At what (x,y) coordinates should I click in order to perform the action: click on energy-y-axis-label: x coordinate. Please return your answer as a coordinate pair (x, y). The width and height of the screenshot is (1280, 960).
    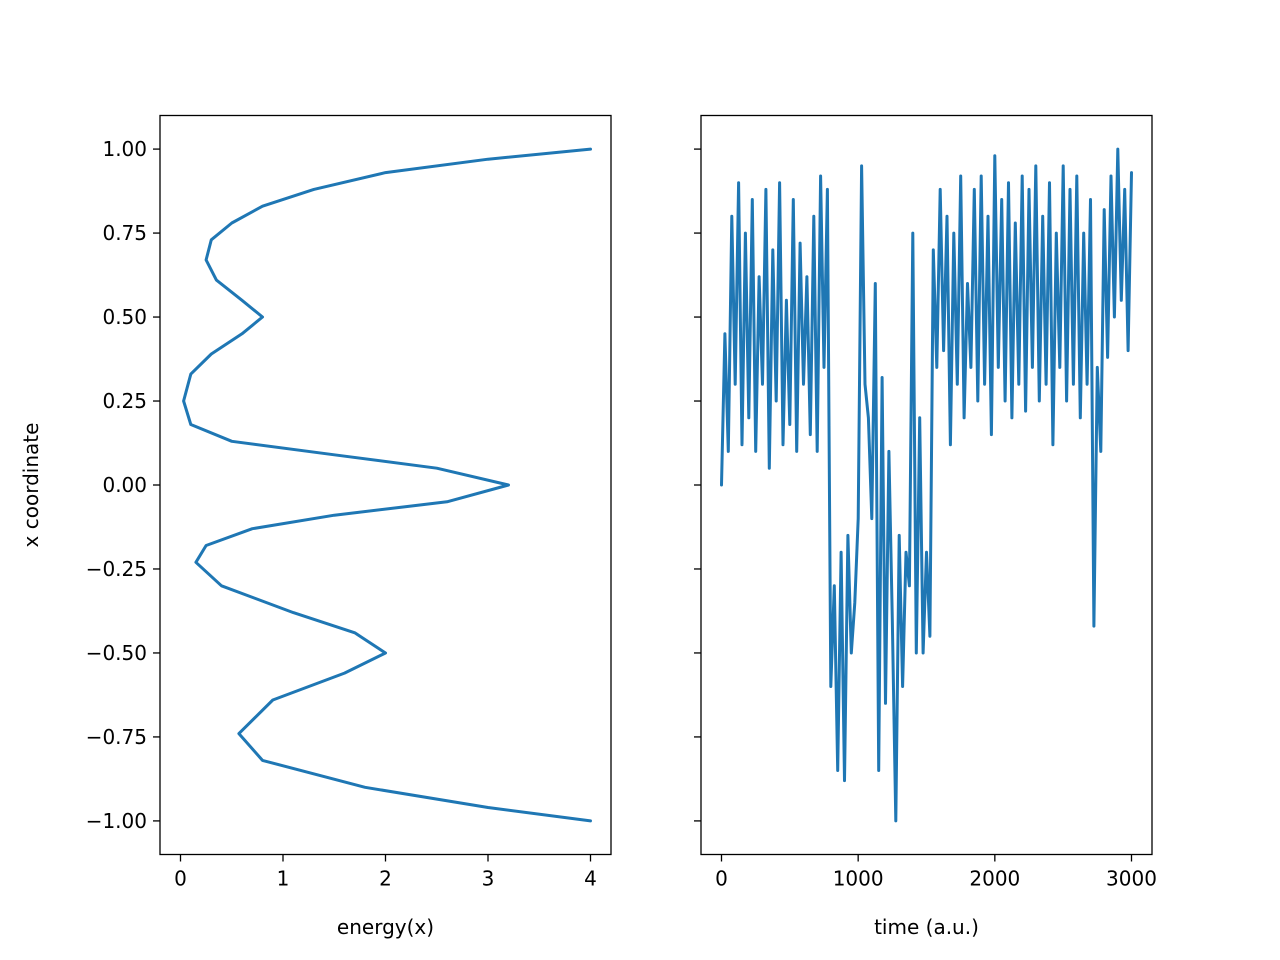
    Looking at the image, I should click on (31, 485).